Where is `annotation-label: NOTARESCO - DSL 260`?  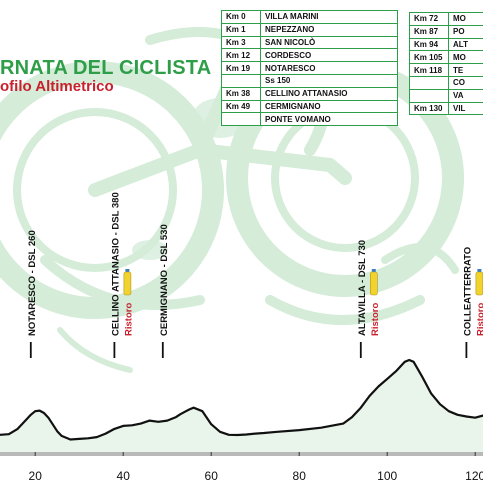 annotation-label: NOTARESCO - DSL 260 is located at coordinates (32, 283).